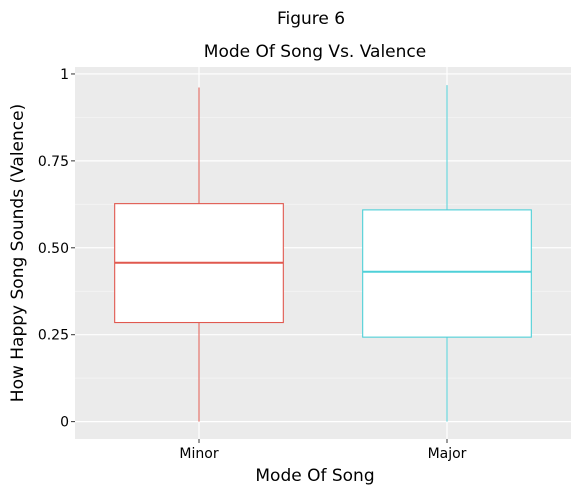 The width and height of the screenshot is (580, 495). I want to click on y-axis-ticks: 0 0.25 0.50 0.75 1, so click(56, 249).